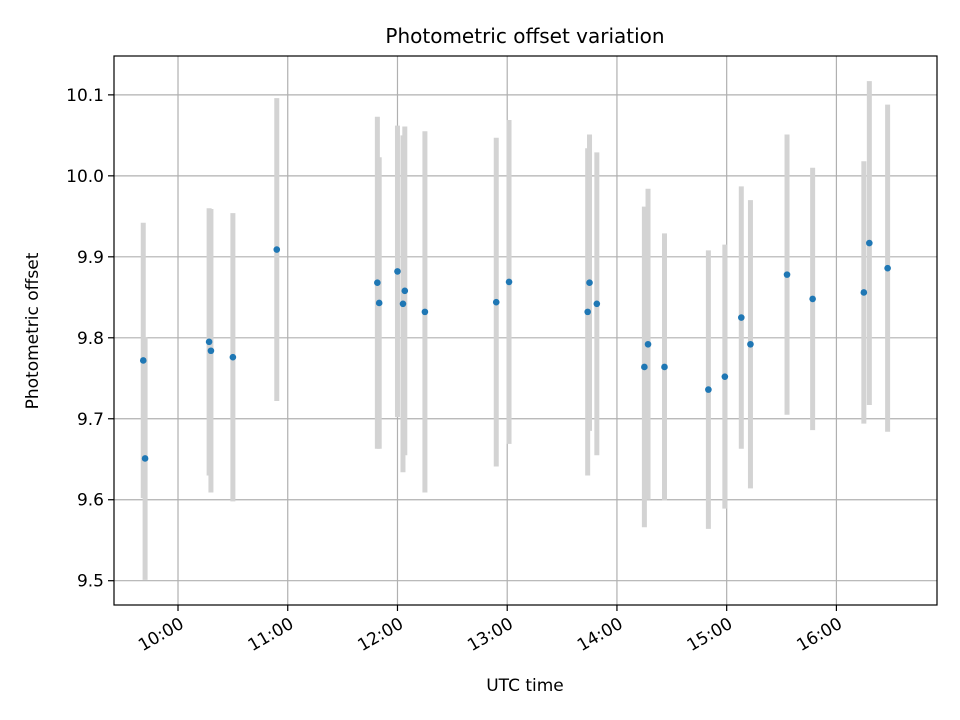 The width and height of the screenshot is (960, 720). Describe the element at coordinates (90, 582) in the screenshot. I see `y-tick-label: 9.5` at that location.